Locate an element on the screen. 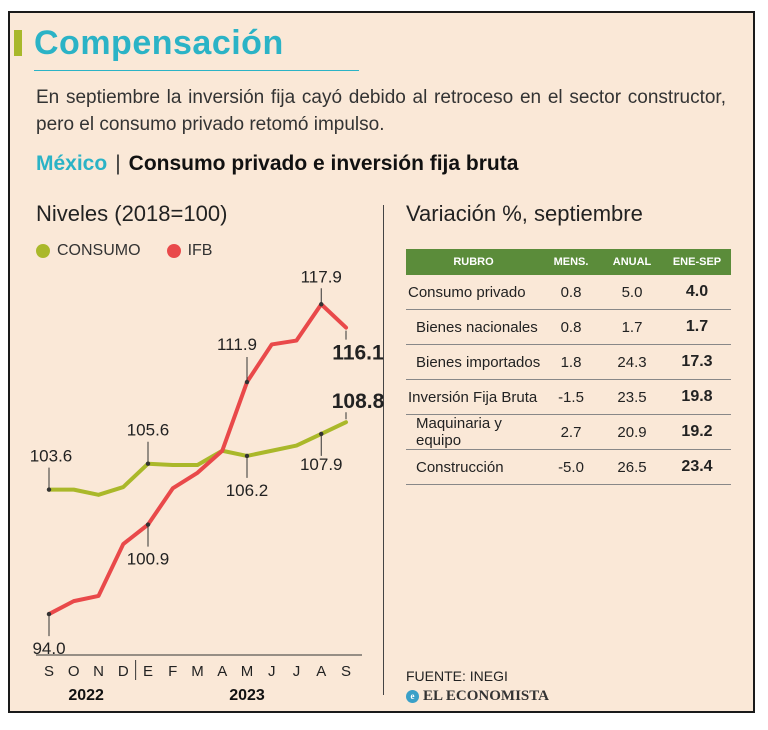 The width and height of the screenshot is (768, 730). data-label: 116.1 is located at coordinates (358, 353).